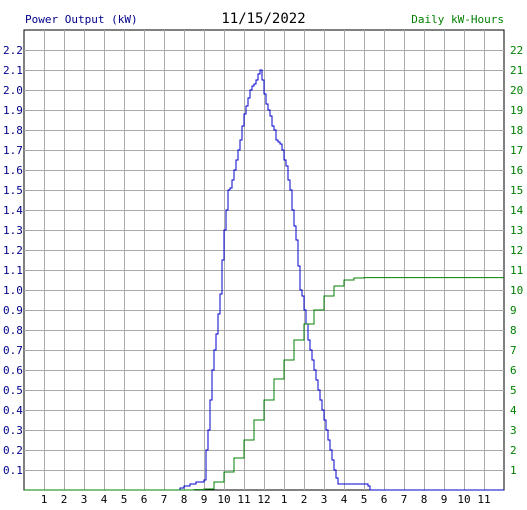 This screenshot has height=510, width=527. Describe the element at coordinates (513, 370) in the screenshot. I see `right-tick-label: 6` at that location.